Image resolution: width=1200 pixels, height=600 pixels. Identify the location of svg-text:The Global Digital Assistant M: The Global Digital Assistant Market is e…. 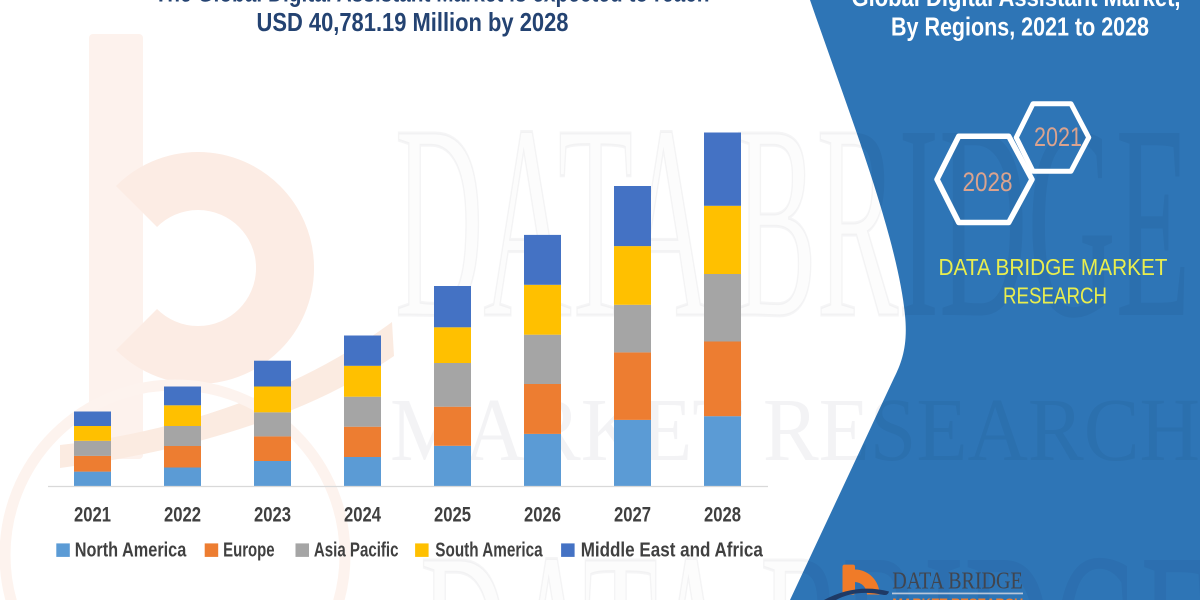
(432, 4).